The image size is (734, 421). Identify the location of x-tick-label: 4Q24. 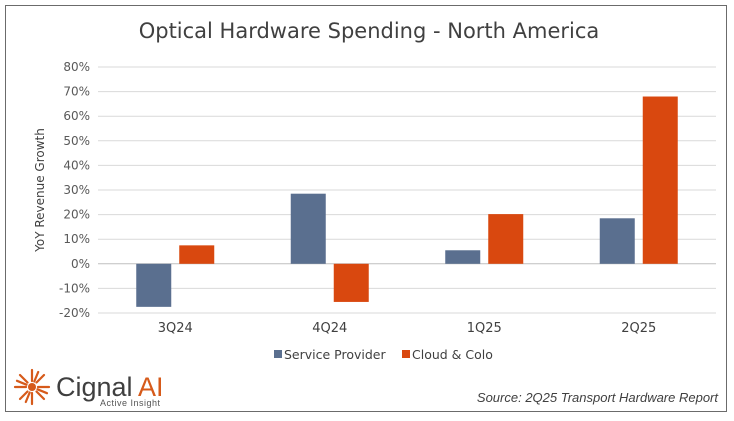
(329, 328).